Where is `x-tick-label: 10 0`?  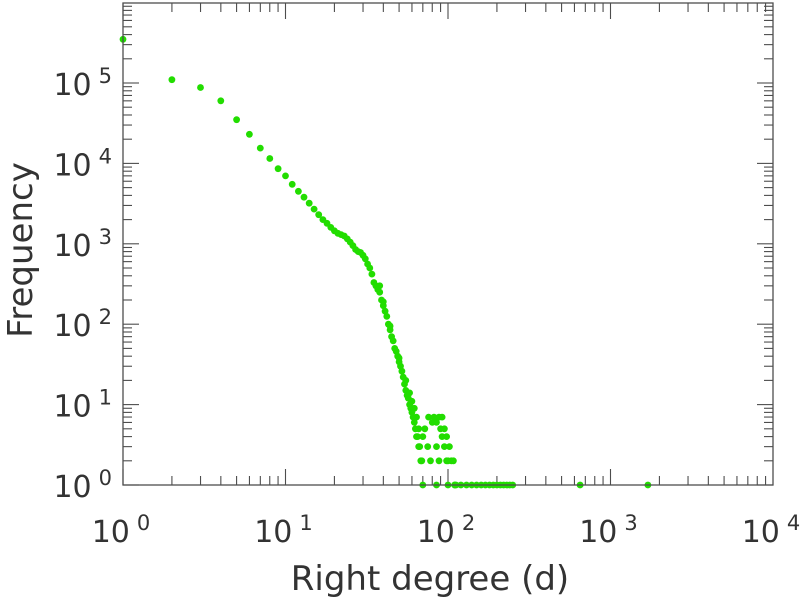
x-tick-label: 10 0 is located at coordinates (121, 530).